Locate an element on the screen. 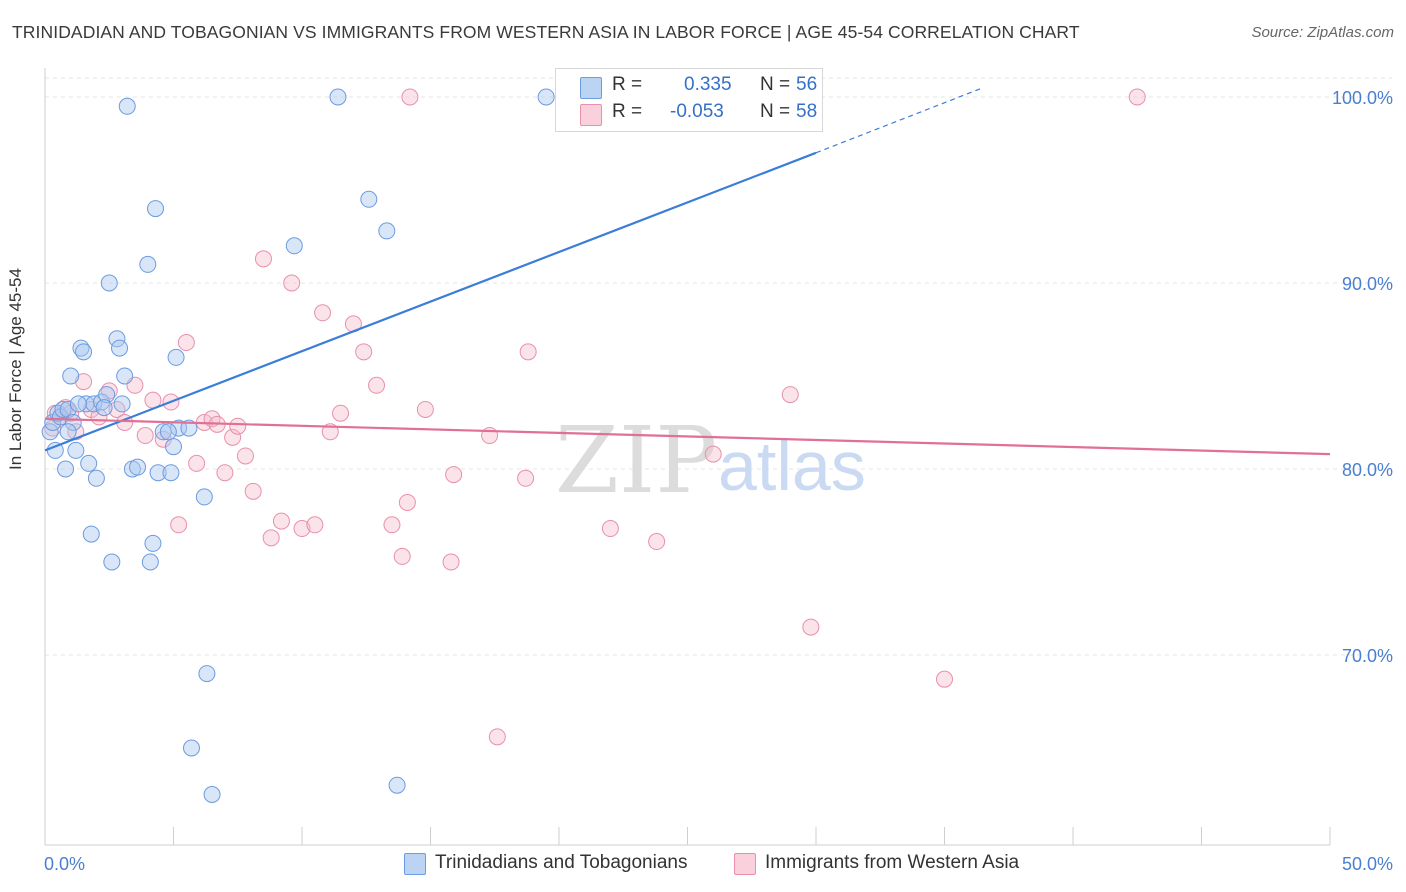 The width and height of the screenshot is (1406, 892). legend-item-western-asia: Immigrants from Western Asia is located at coordinates (892, 862).